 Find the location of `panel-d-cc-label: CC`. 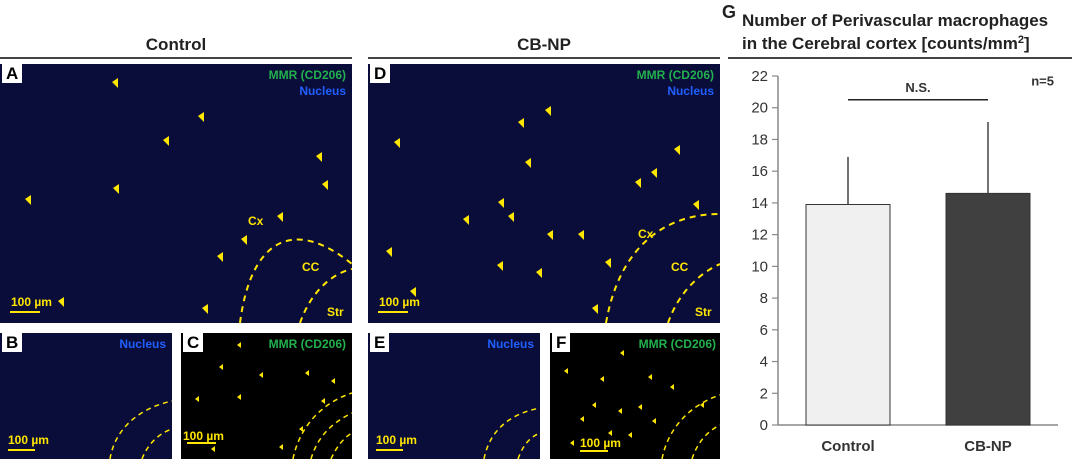

panel-d-cc-label: CC is located at coordinates (680, 267).